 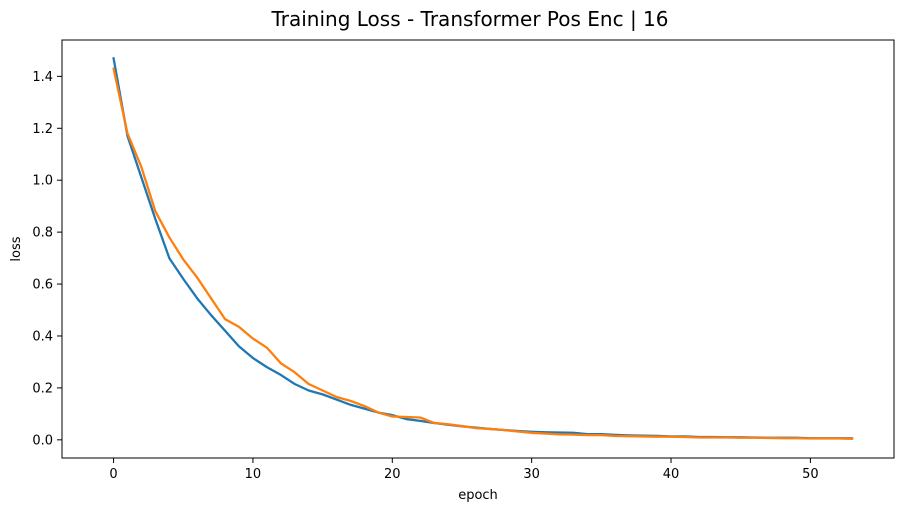 What do you see at coordinates (253, 474) in the screenshot?
I see `x-tick-label: 10` at bounding box center [253, 474].